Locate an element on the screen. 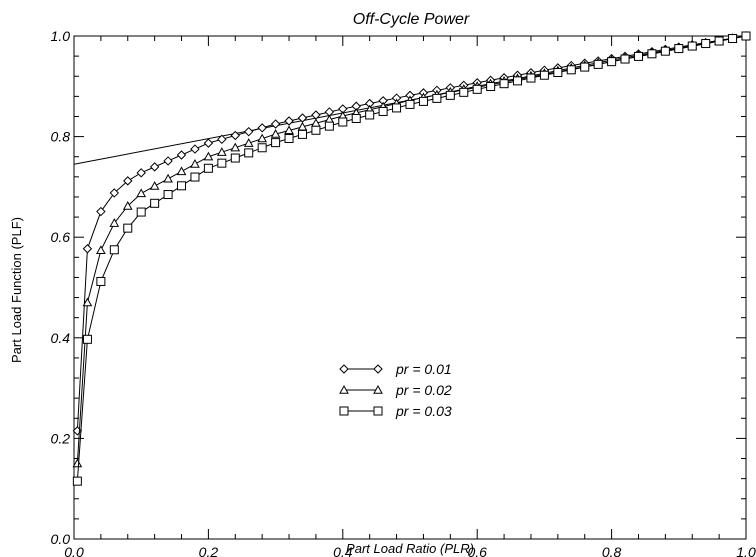  chart-title: Off-Cycle Power is located at coordinates (411, 19).